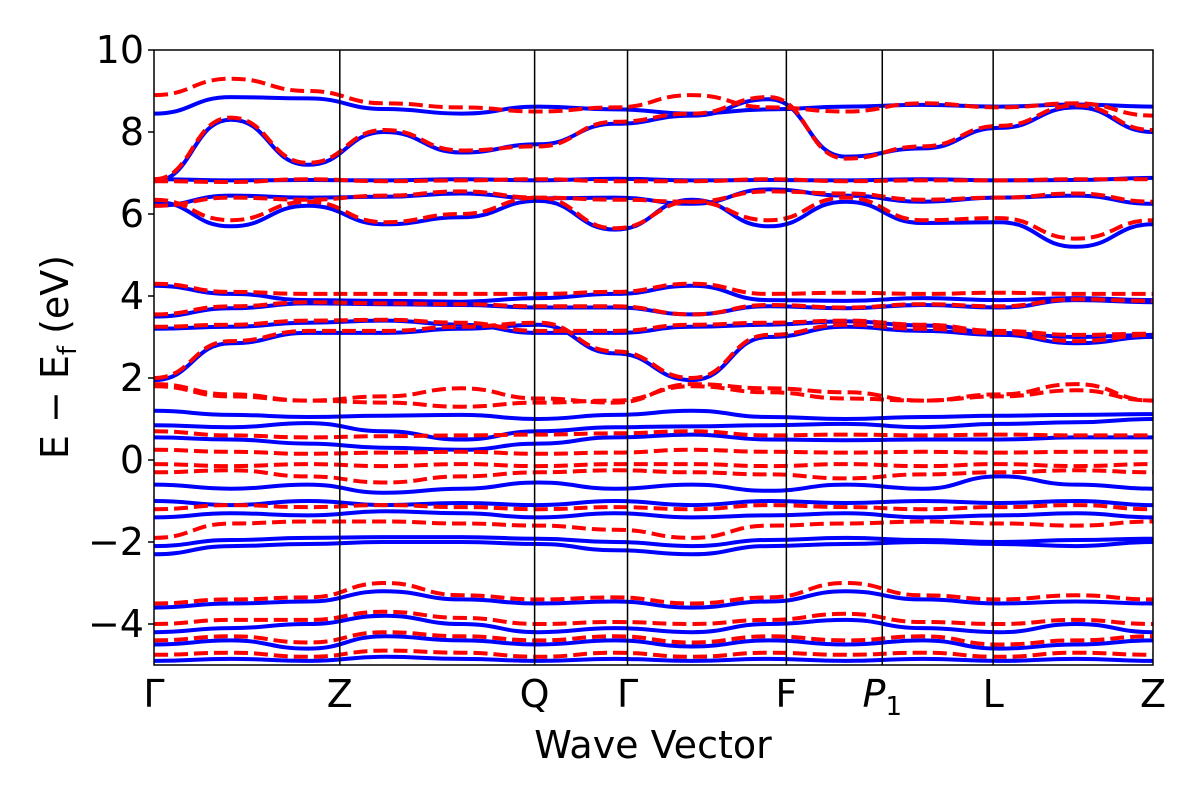  Describe the element at coordinates (55, 407) in the screenshot. I see `y-axis-title-main: E − E` at that location.